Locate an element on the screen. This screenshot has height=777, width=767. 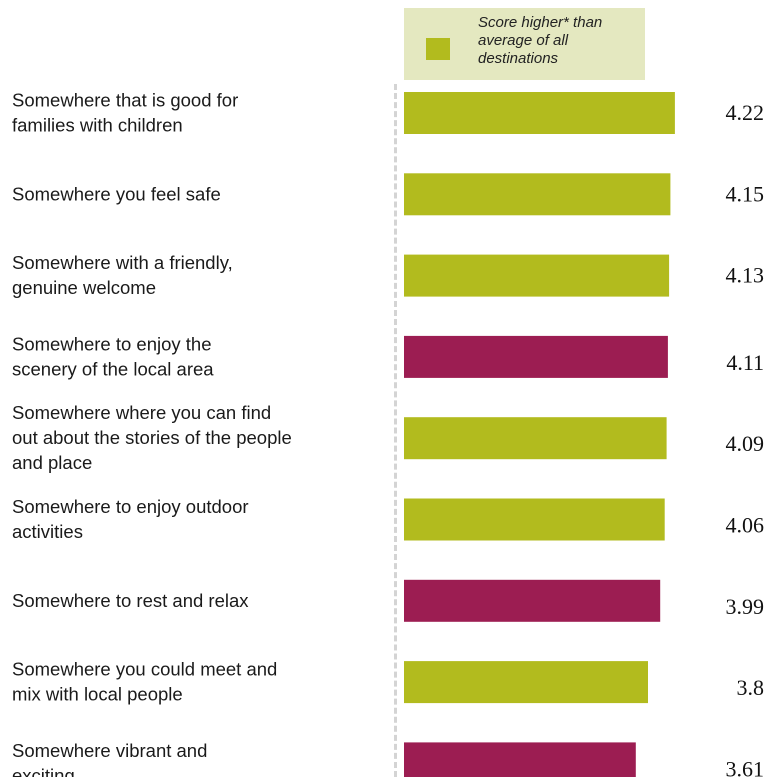
value-label-7: 3.8 is located at coordinates (751, 687).